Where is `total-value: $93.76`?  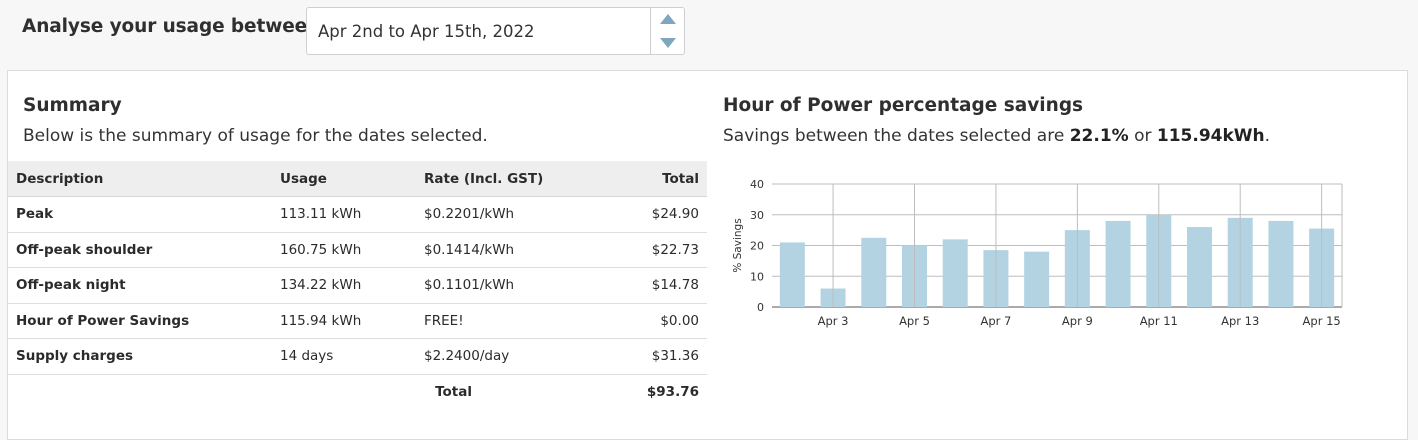 total-value: $93.76 is located at coordinates (672, 391).